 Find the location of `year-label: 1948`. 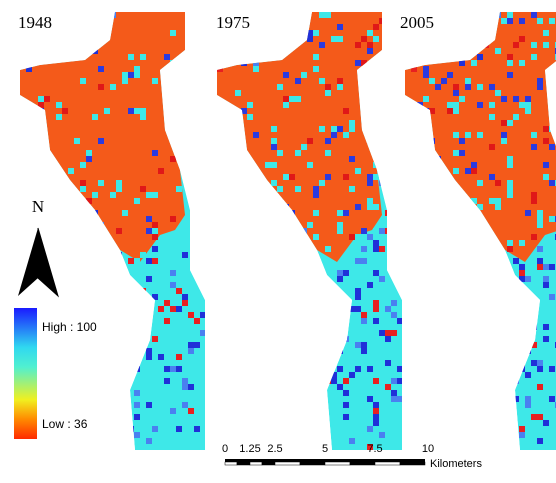

year-label: 1948 is located at coordinates (35, 22).